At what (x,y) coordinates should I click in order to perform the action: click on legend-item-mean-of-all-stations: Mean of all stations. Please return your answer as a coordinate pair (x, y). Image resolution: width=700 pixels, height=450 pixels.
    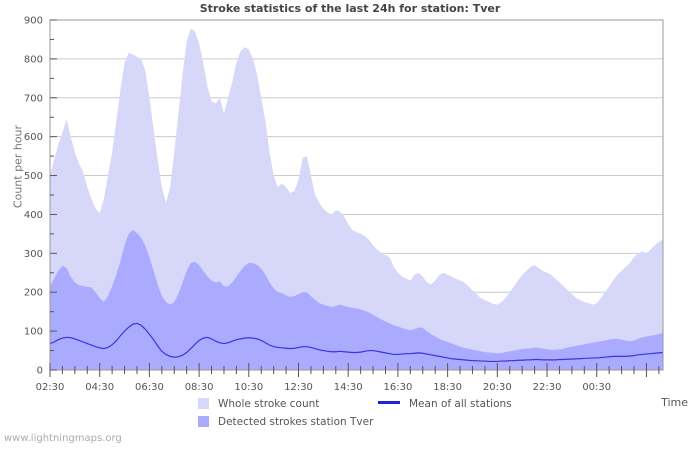
    Looking at the image, I should click on (445, 404).